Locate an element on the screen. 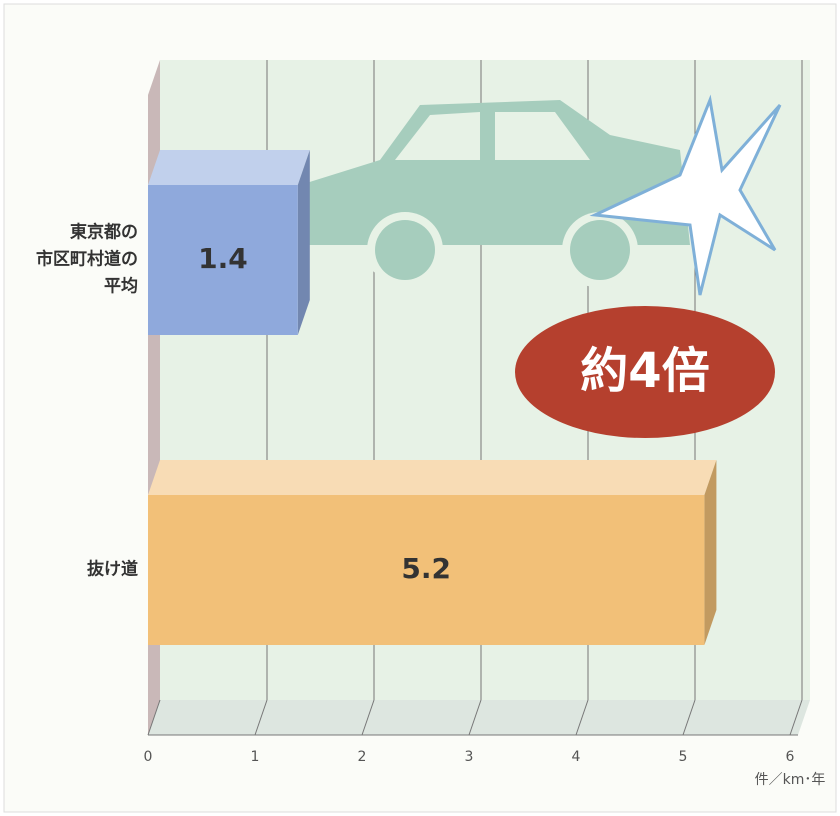  x-tick-label: 3 is located at coordinates (469, 757).